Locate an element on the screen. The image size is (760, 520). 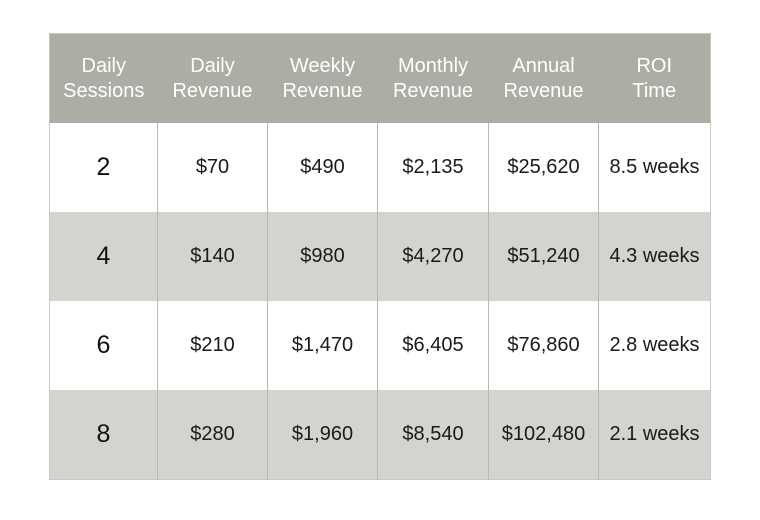
header-cell-daily-sessions: Daily Sessions is located at coordinates (103, 78).